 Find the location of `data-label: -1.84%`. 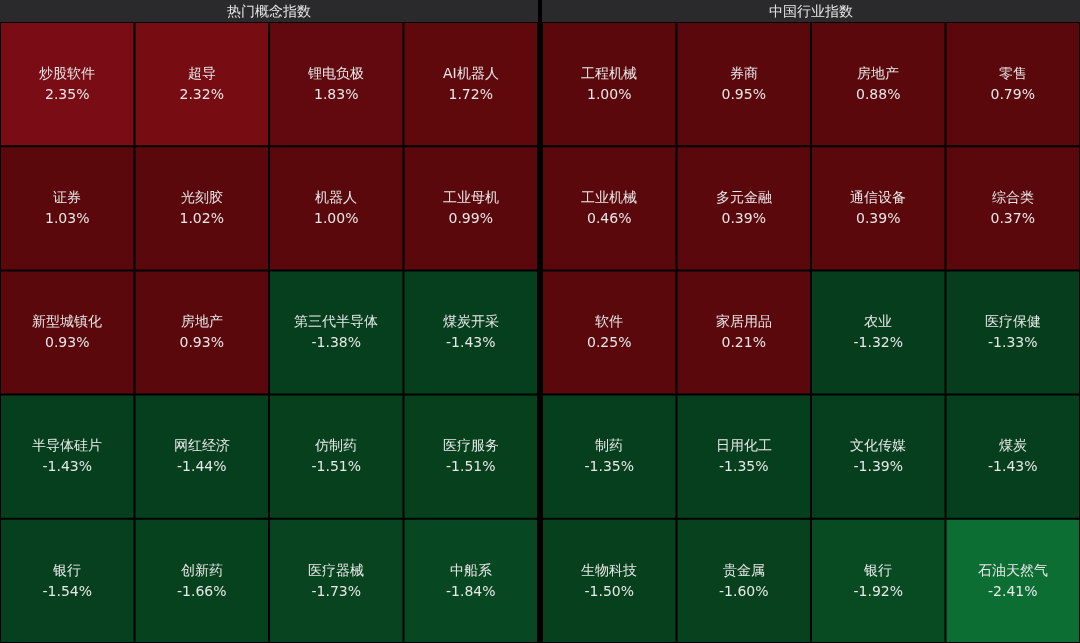

data-label: -1.84% is located at coordinates (470, 590).